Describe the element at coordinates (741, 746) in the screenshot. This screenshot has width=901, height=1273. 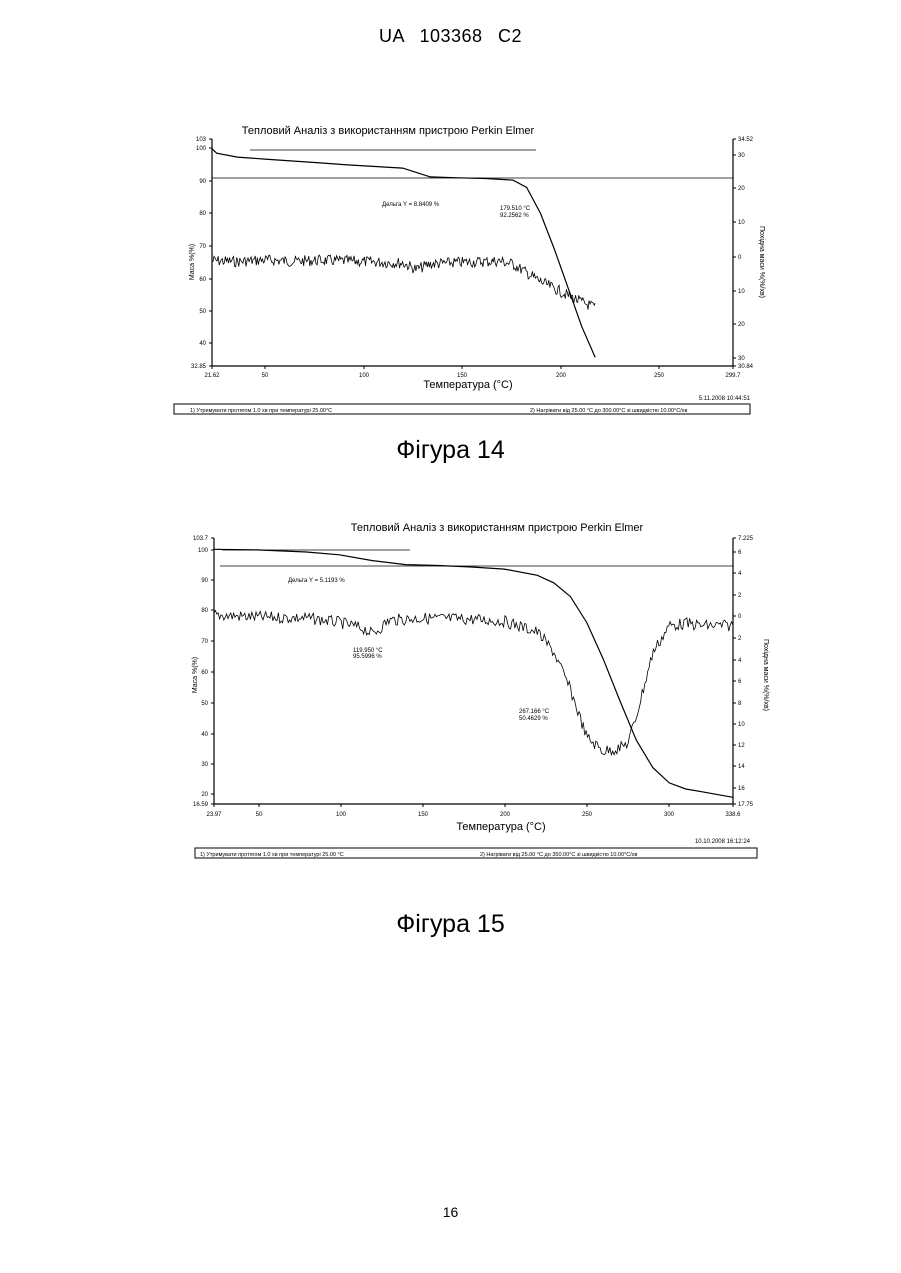
I see `y-tick-label-right: 12` at that location.